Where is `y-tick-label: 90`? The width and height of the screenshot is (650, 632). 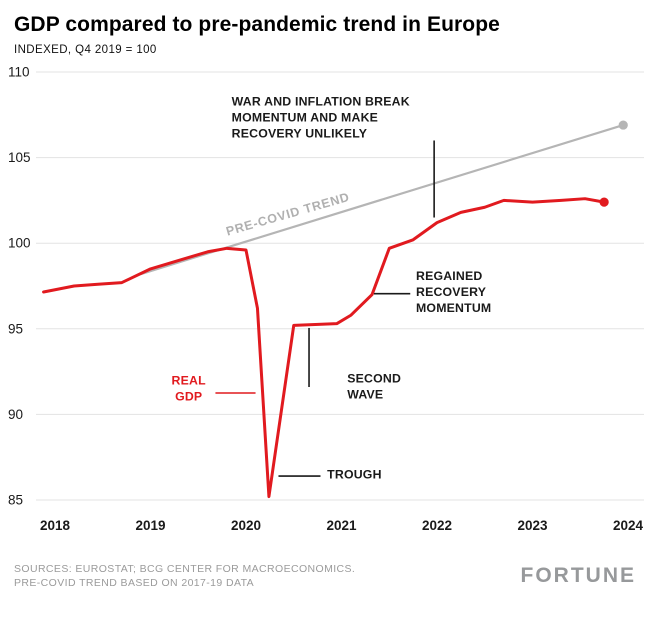
y-tick-label: 90 is located at coordinates (15, 414).